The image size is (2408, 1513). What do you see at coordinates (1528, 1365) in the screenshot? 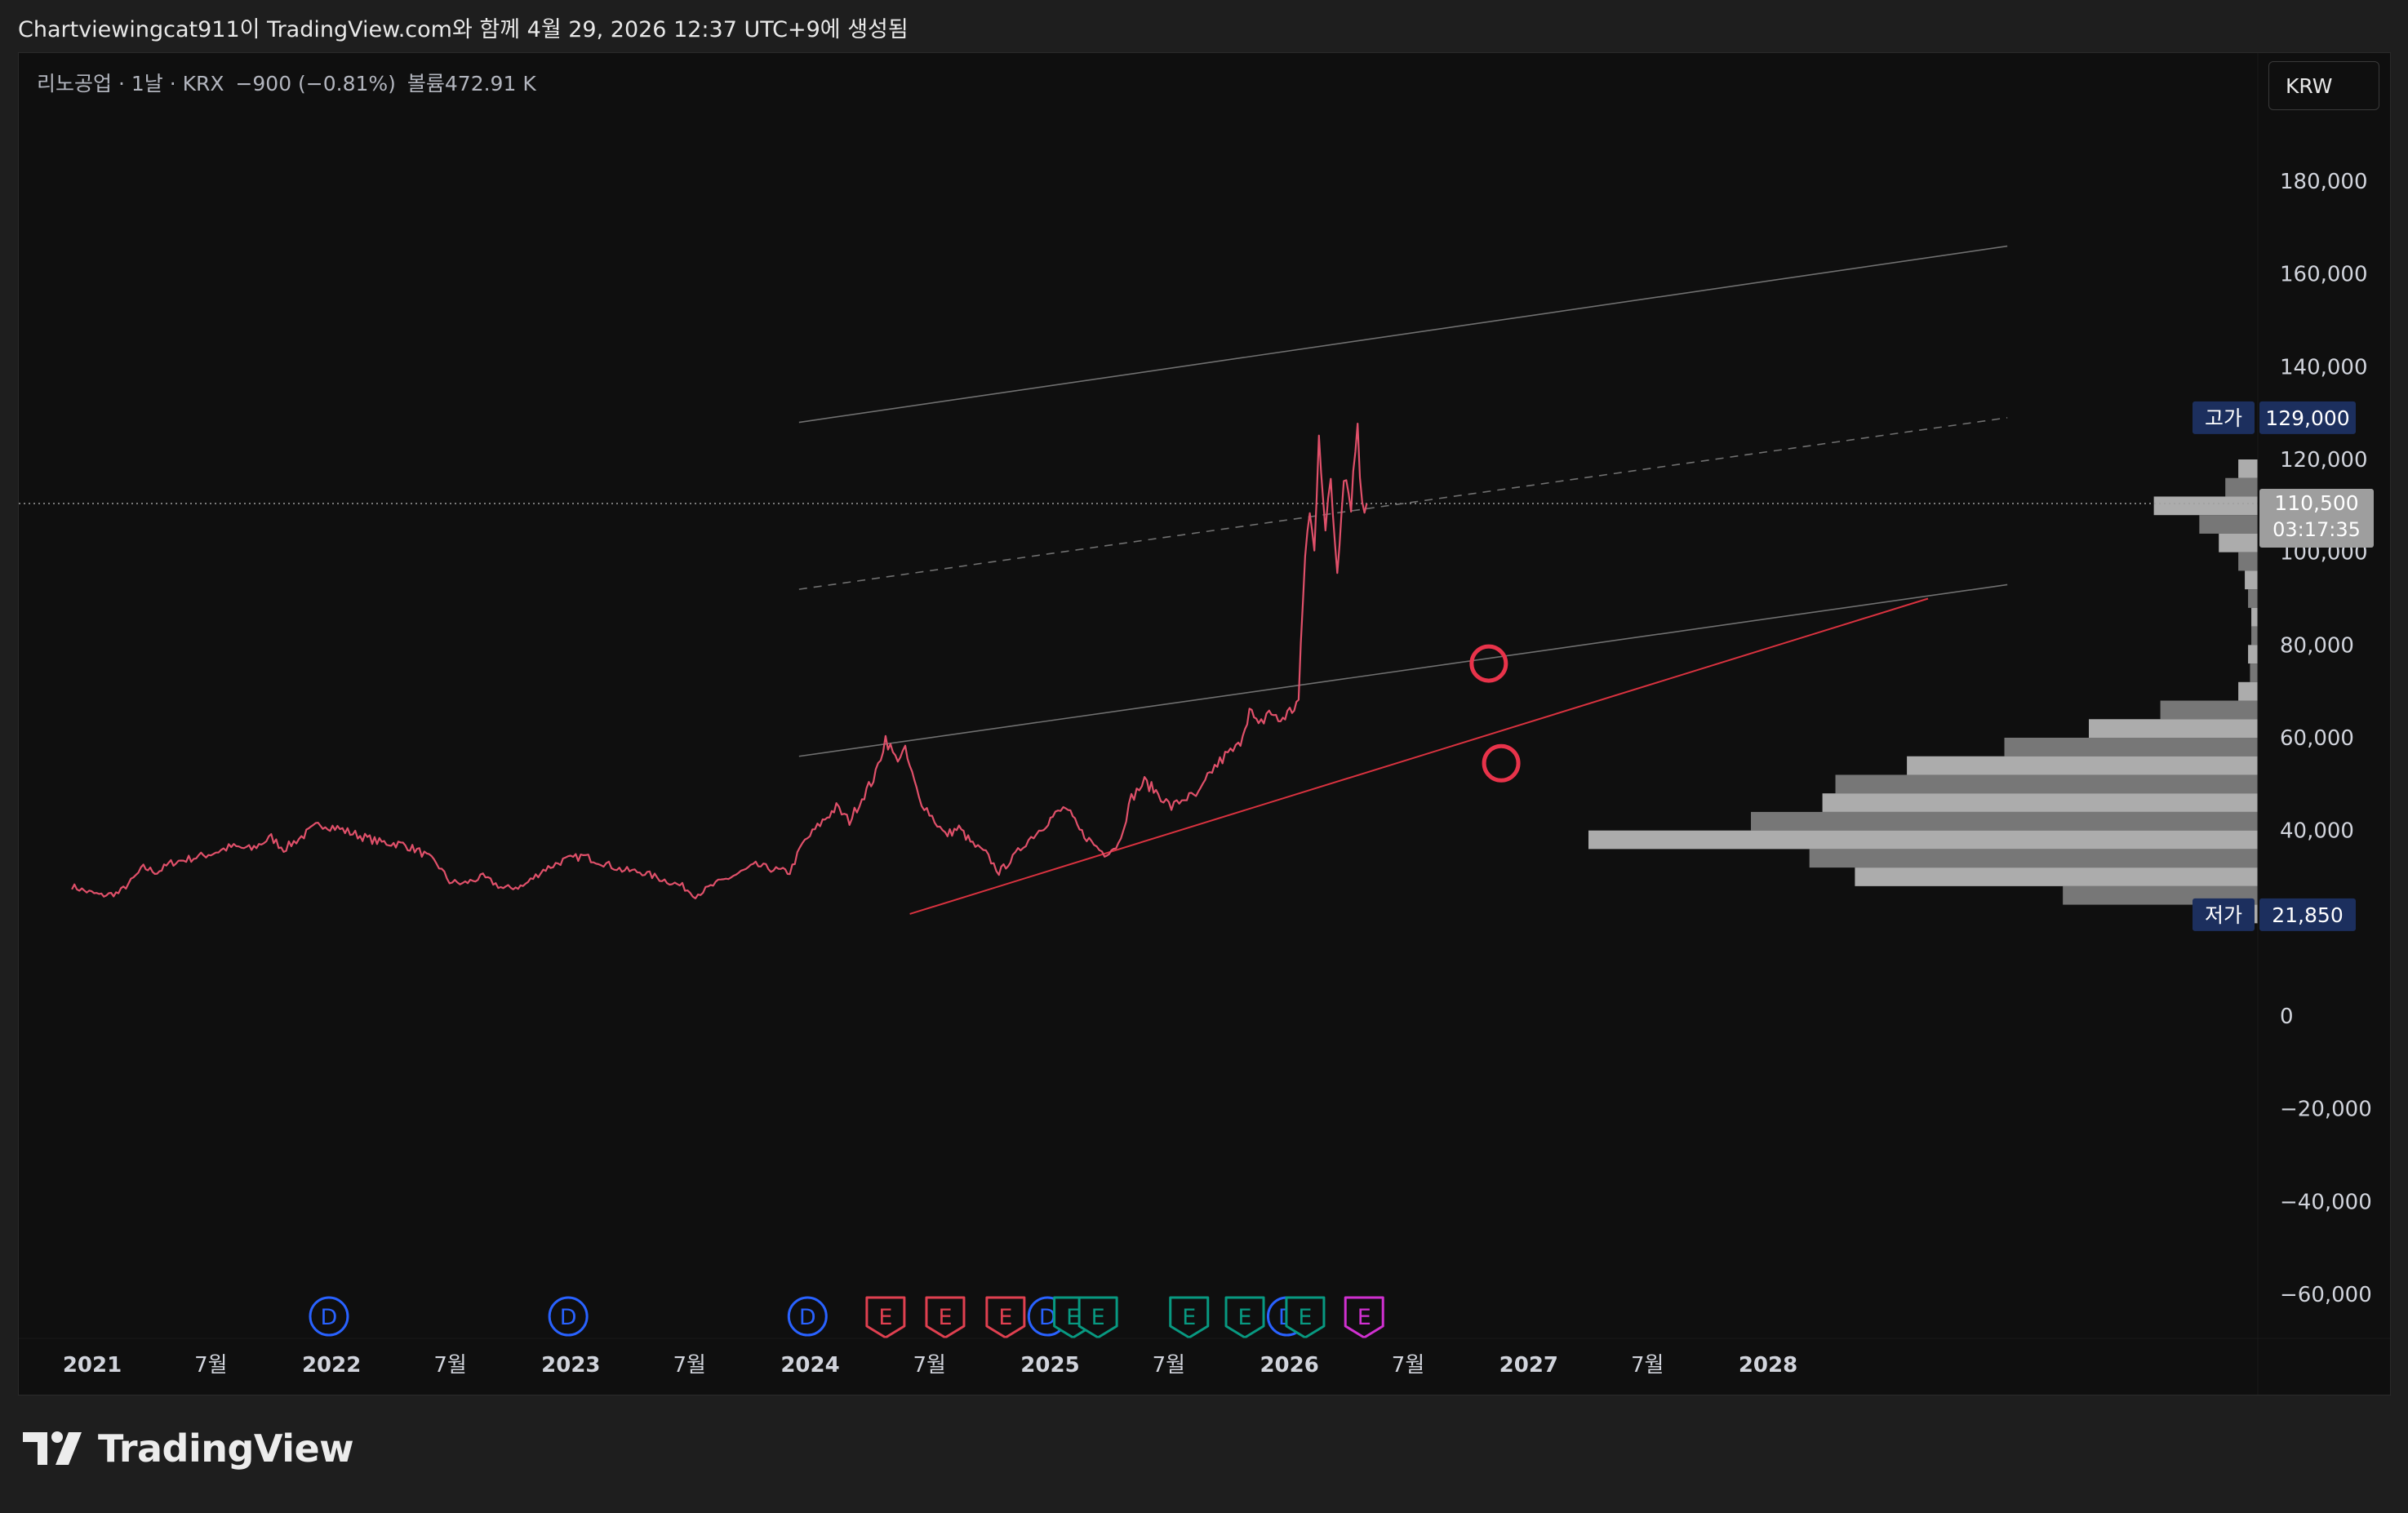
I see `time-tick-label: 2027` at bounding box center [1528, 1365].